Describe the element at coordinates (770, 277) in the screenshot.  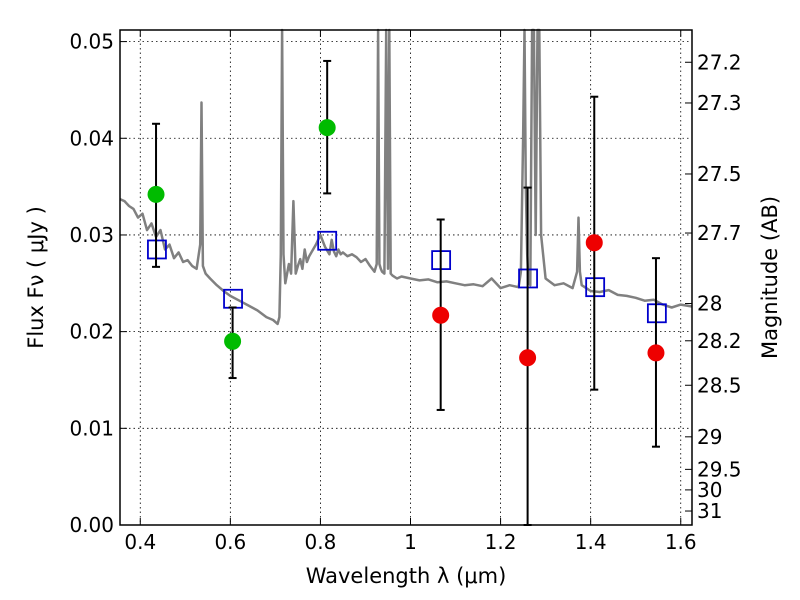
I see `right-axis-label: Magnitude (AB)` at that location.